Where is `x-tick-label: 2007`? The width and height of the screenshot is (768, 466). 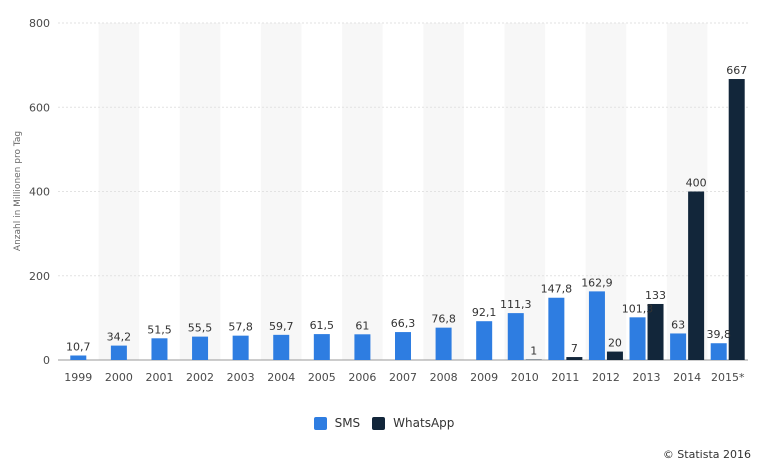
x-tick-label: 2007 is located at coordinates (403, 377).